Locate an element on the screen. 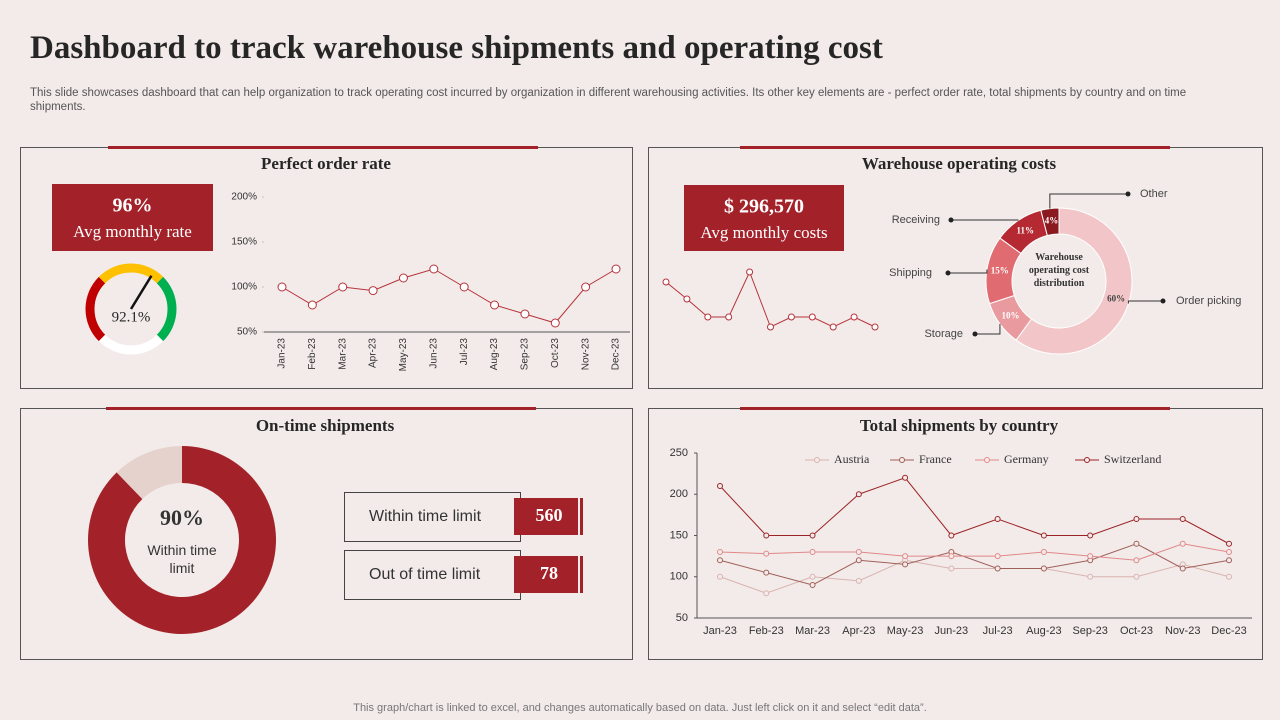 This screenshot has height=720, width=1280. legend-label: Germany is located at coordinates (1026, 459).